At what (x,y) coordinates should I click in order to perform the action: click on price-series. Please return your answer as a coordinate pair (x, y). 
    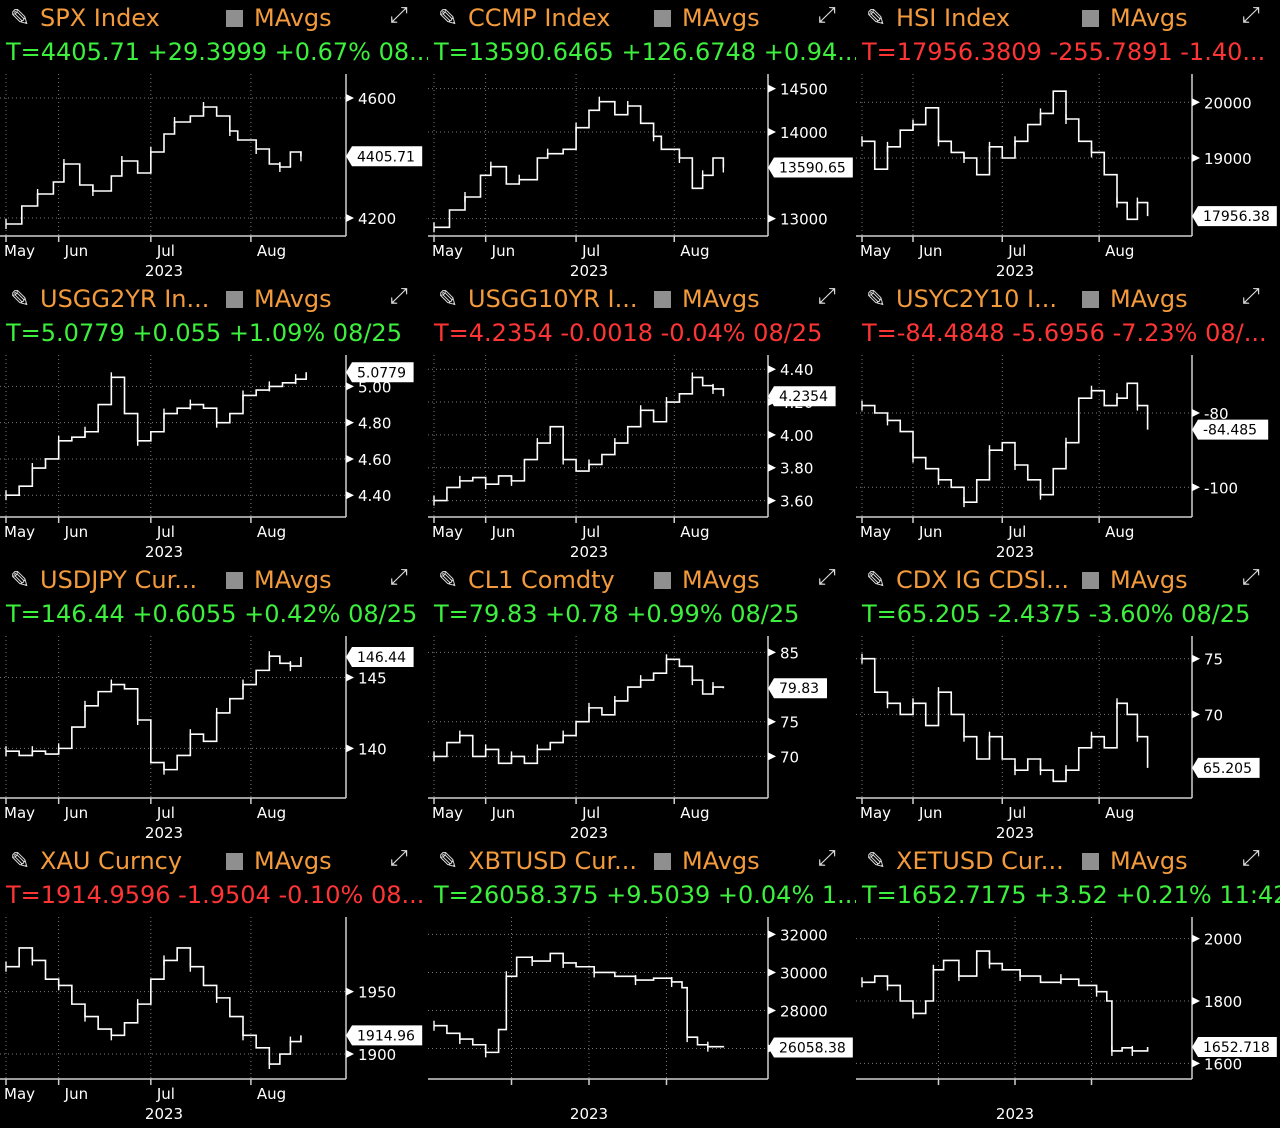
    Looking at the image, I should click on (154, 713).